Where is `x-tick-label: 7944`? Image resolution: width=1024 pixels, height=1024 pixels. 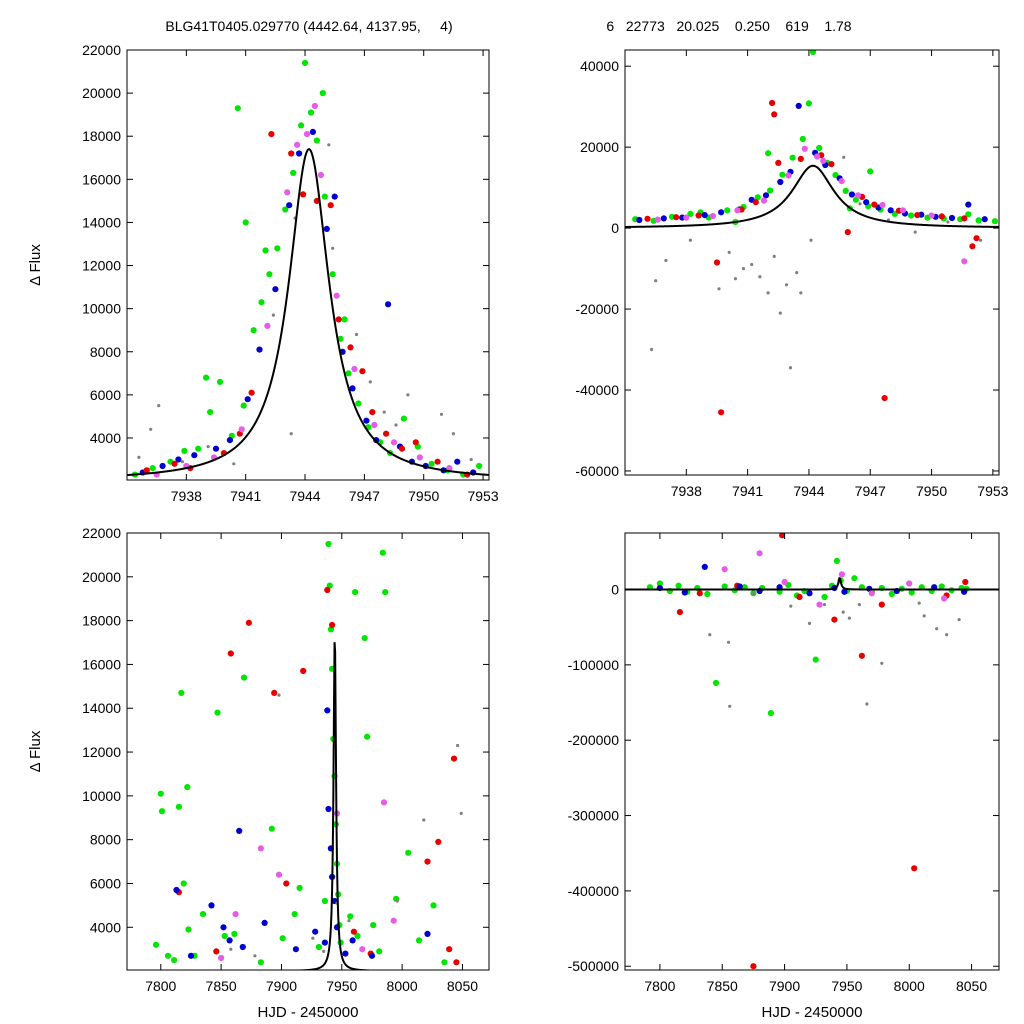 x-tick-label: 7944 is located at coordinates (304, 496).